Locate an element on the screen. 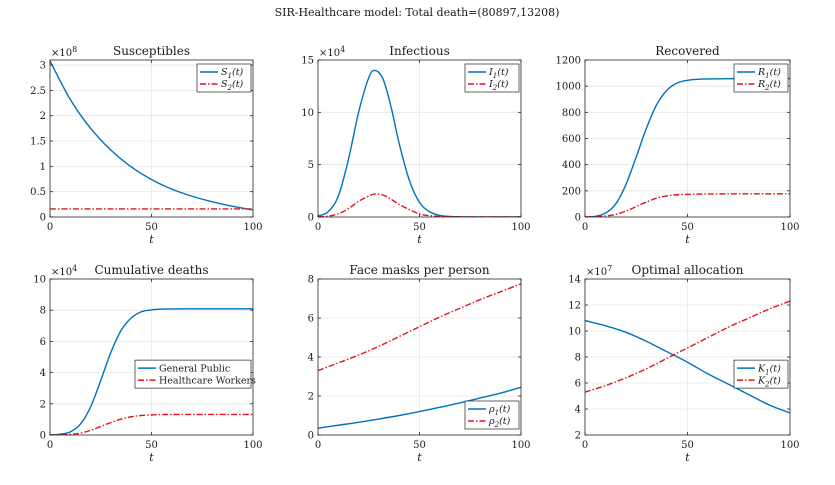 The image size is (835, 485). legend-label: K2(t) is located at coordinates (769, 381).